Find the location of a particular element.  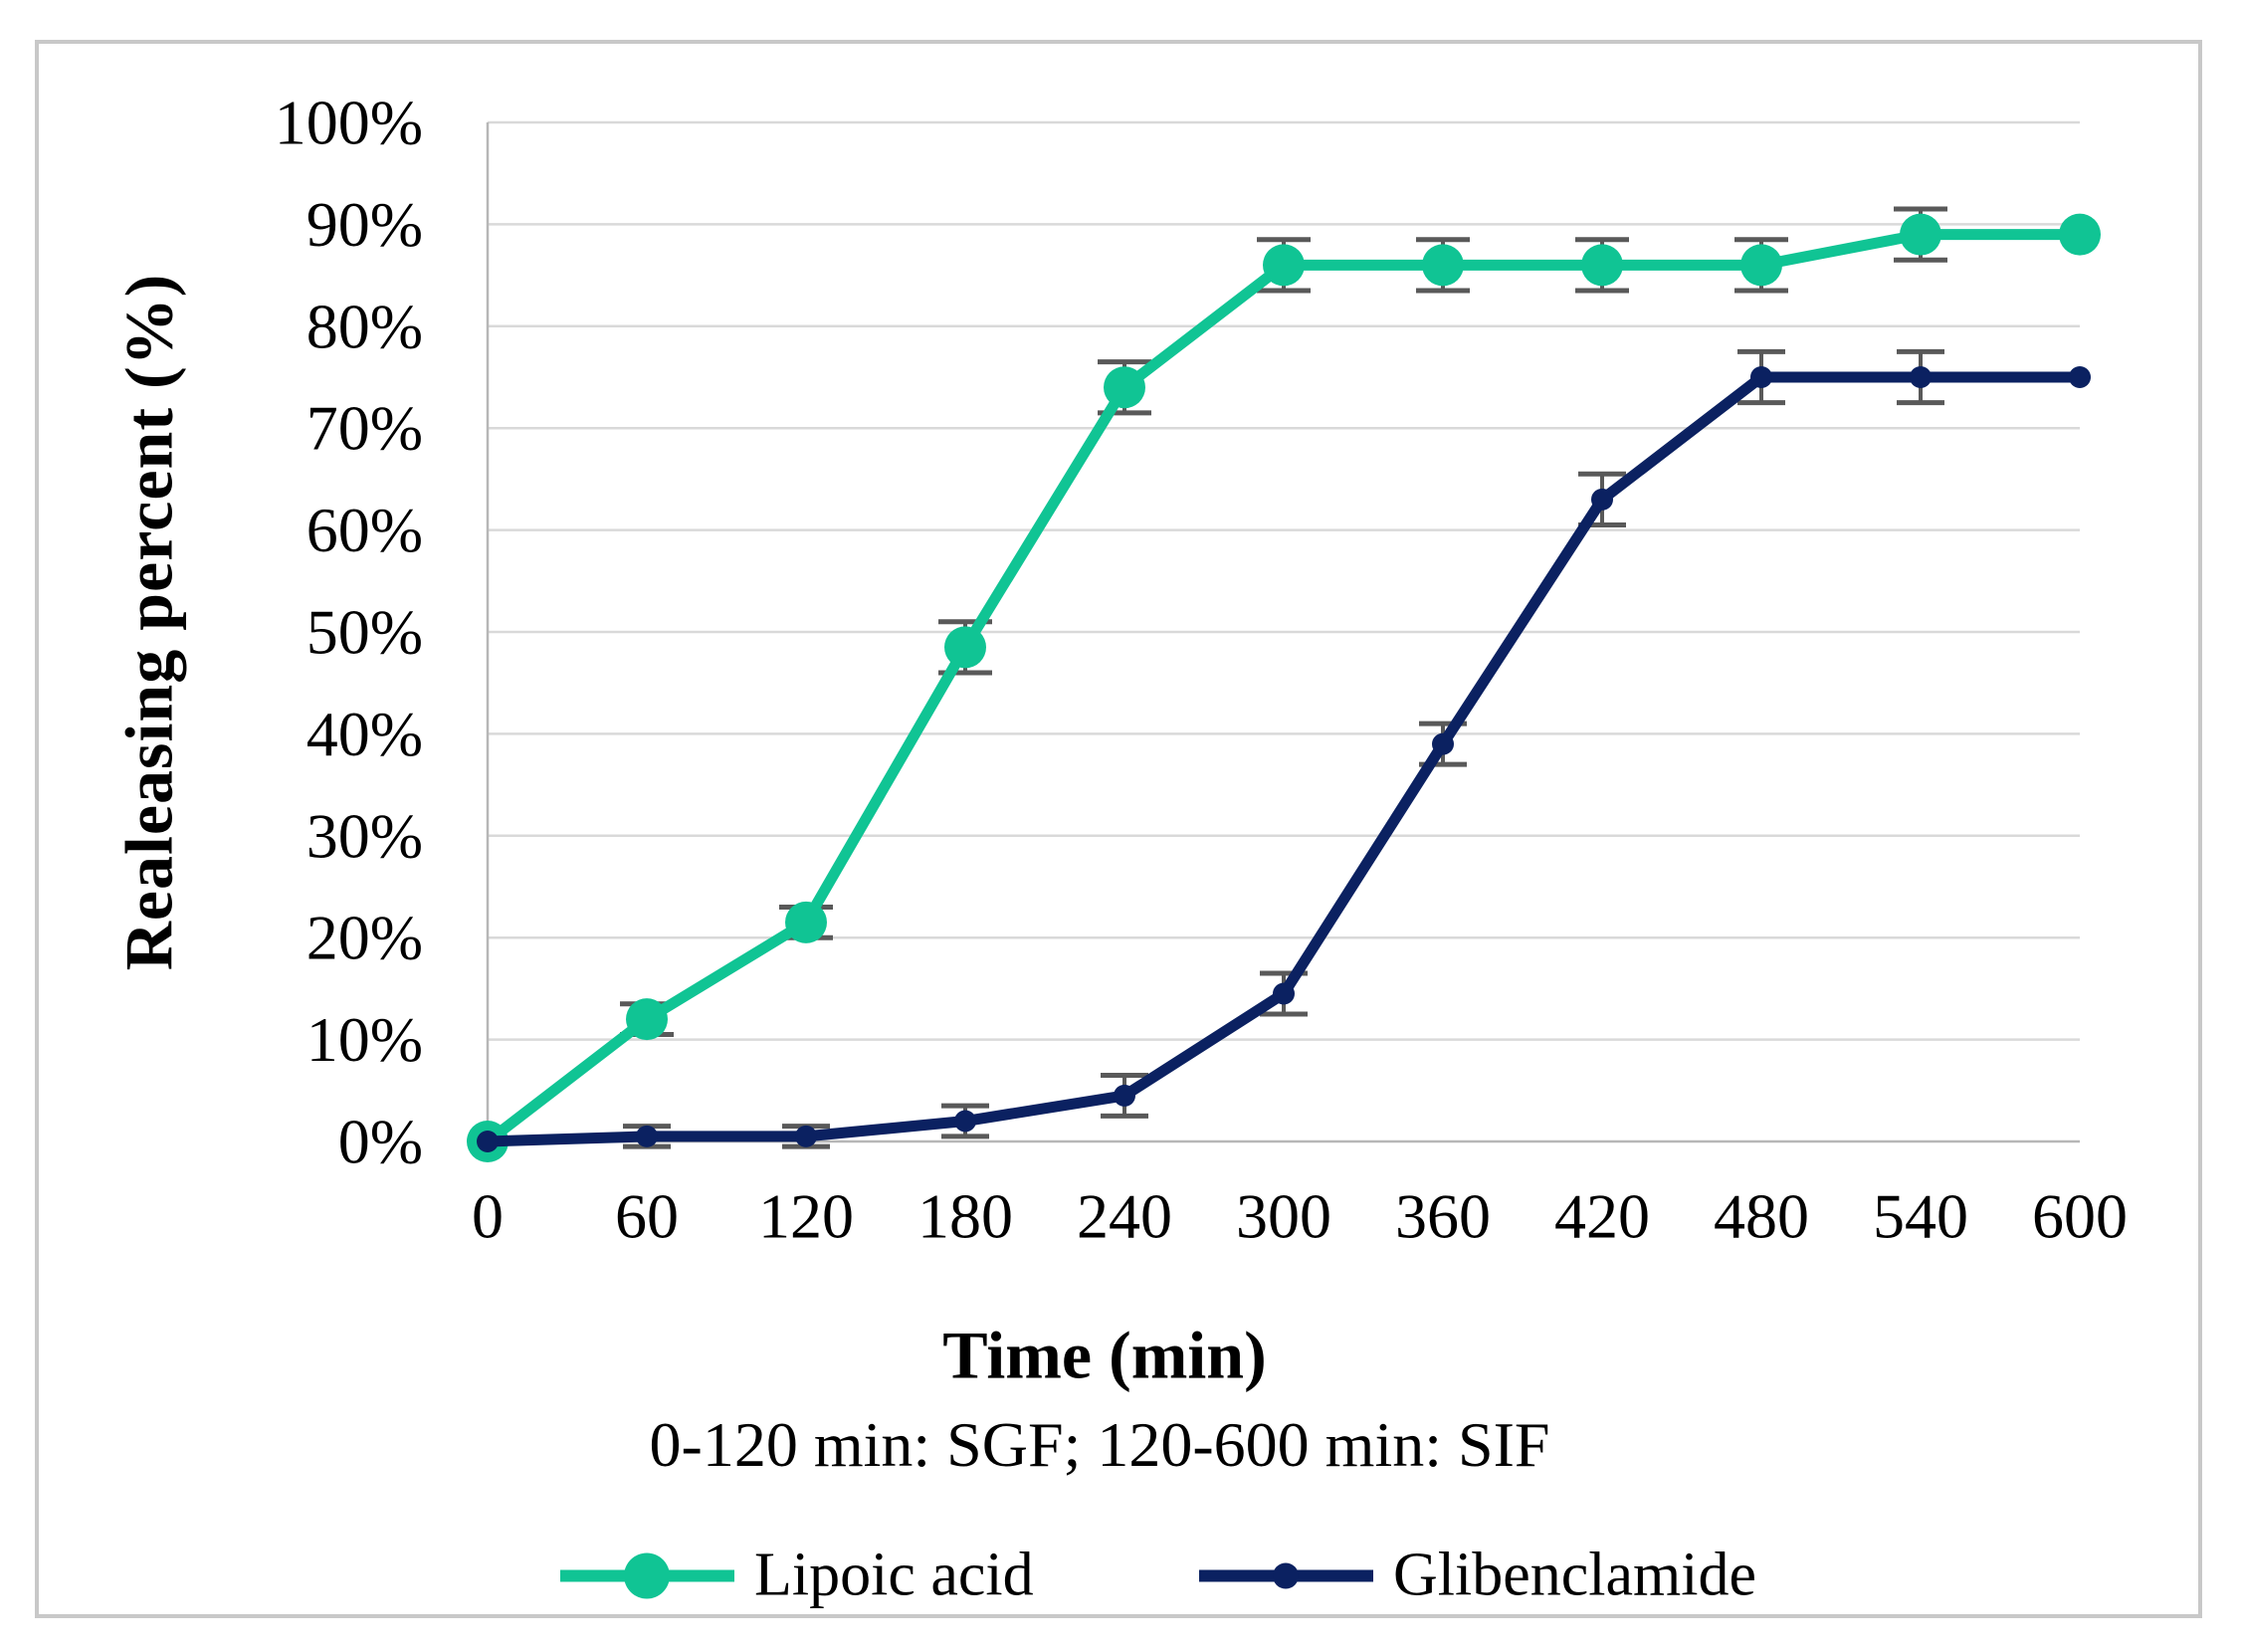

x-tick-label: 120 is located at coordinates (806, 1216).